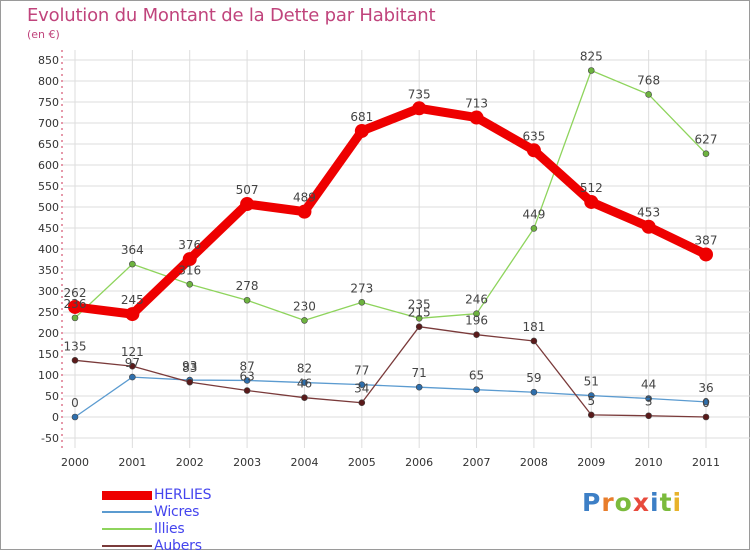 Image resolution: width=750 pixels, height=550 pixels. I want to click on data-label-herlies: 735, so click(419, 94).